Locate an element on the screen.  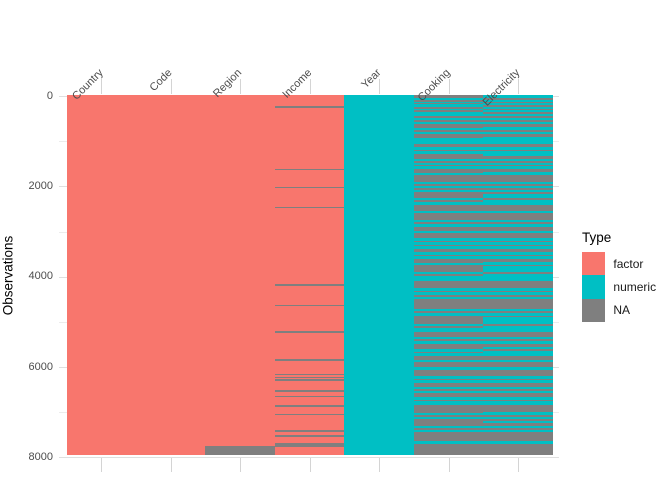
column-cooking is located at coordinates (448, 275).